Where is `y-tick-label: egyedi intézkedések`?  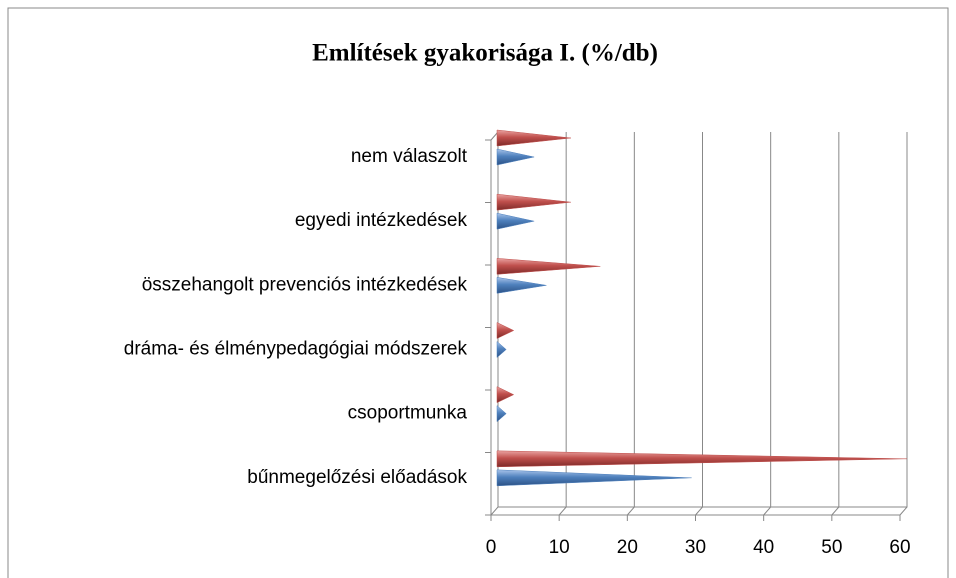
y-tick-label: egyedi intézkedések is located at coordinates (381, 220).